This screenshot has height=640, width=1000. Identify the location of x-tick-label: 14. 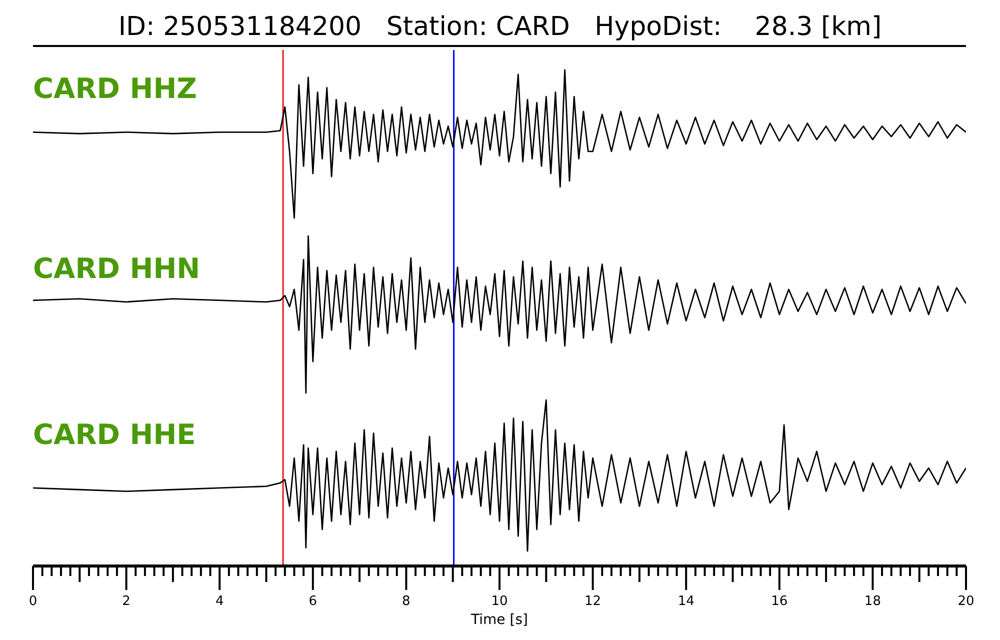
(686, 601).